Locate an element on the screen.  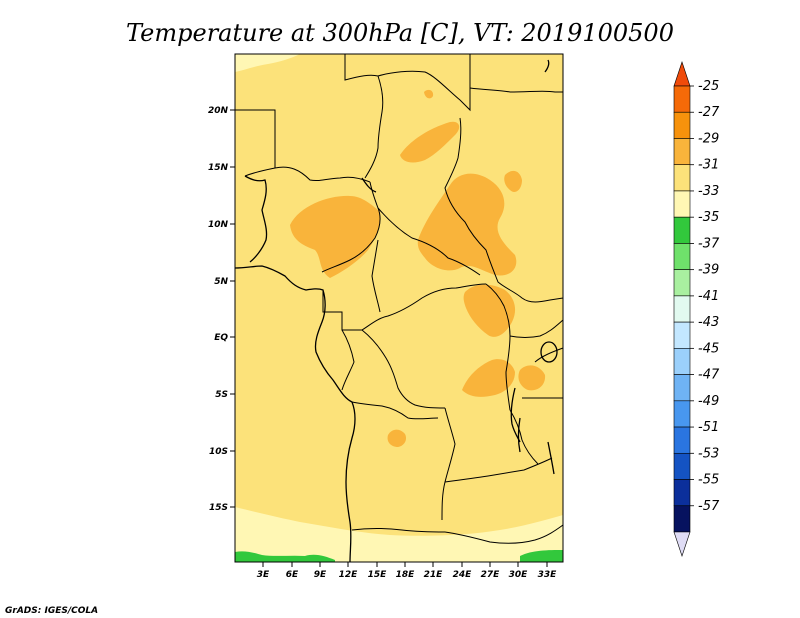
lat-tick-label: 5N is located at coordinates (221, 282).